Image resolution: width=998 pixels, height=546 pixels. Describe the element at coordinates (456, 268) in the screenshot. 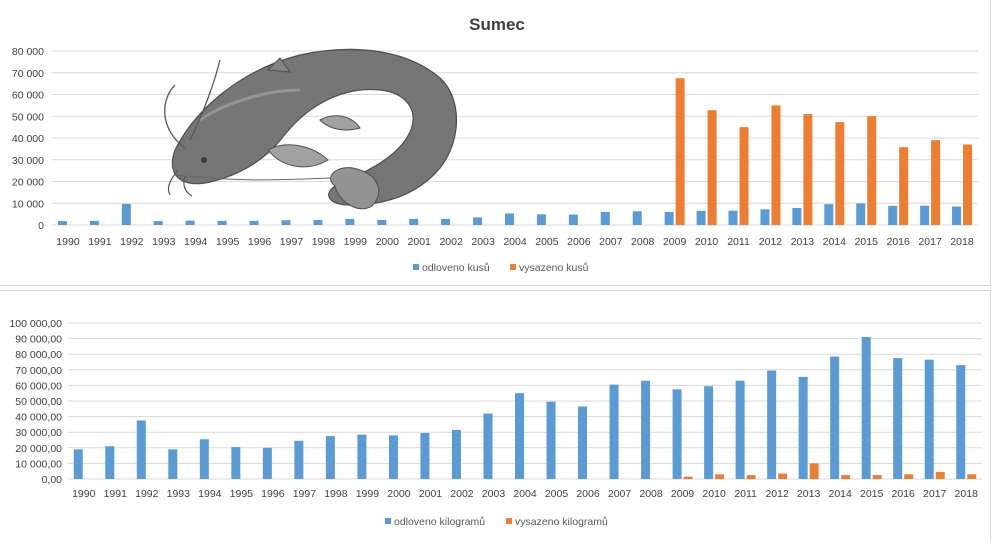

I see `legend-label-odloveno-kusu: odloveno kusů` at that location.